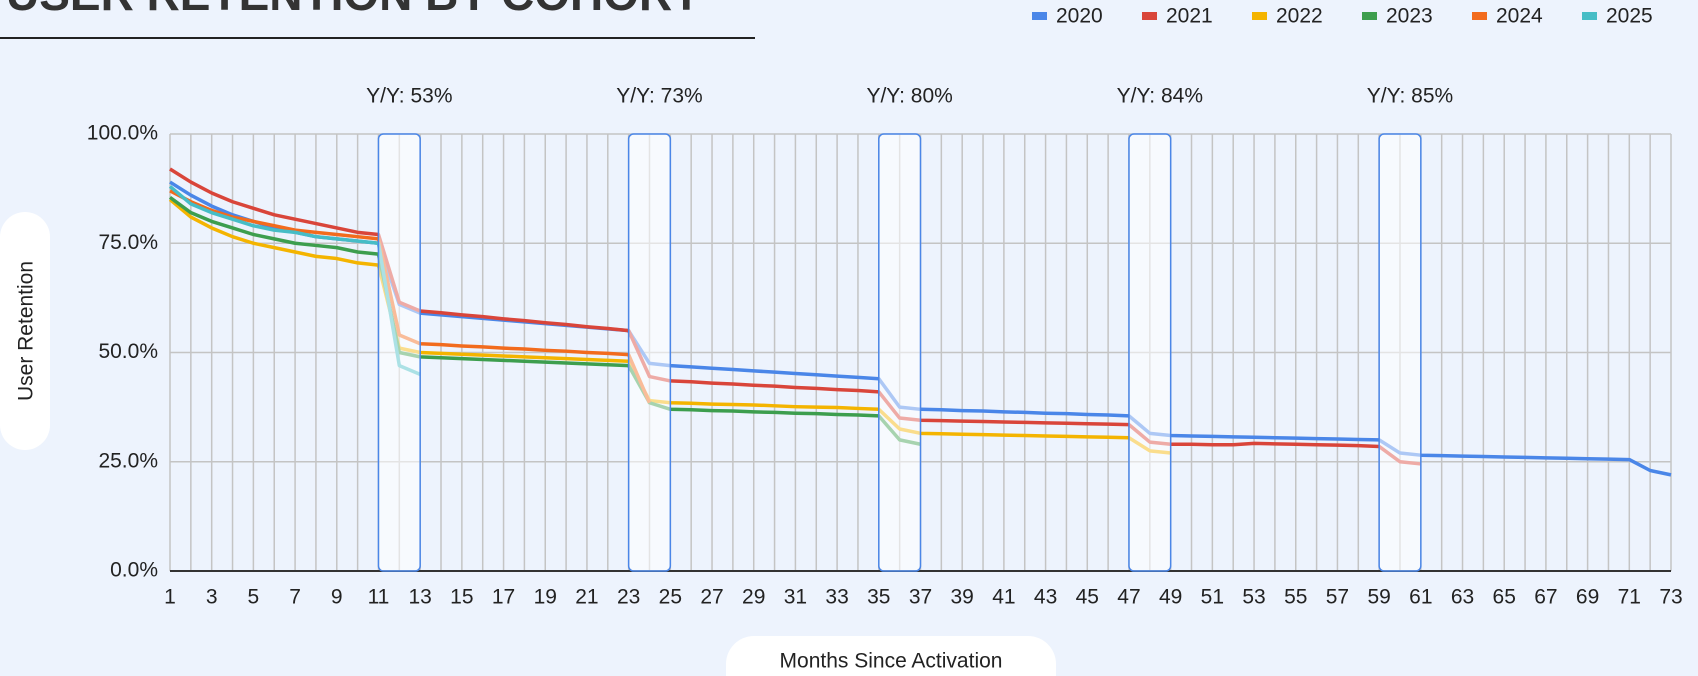  What do you see at coordinates (122, 133) in the screenshot?
I see `y-tick-label: 100.0%` at bounding box center [122, 133].